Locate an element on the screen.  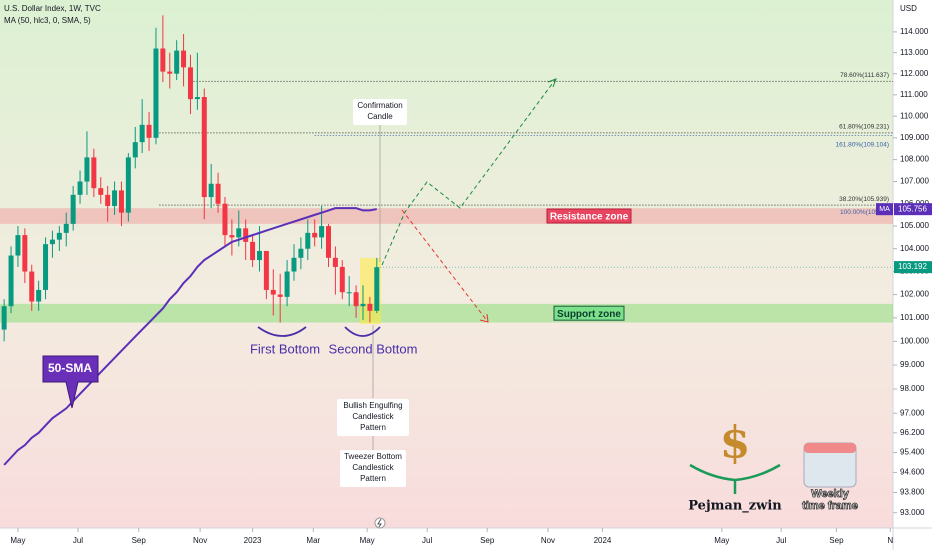
y-tick-label: 111.000 is located at coordinates (914, 94).